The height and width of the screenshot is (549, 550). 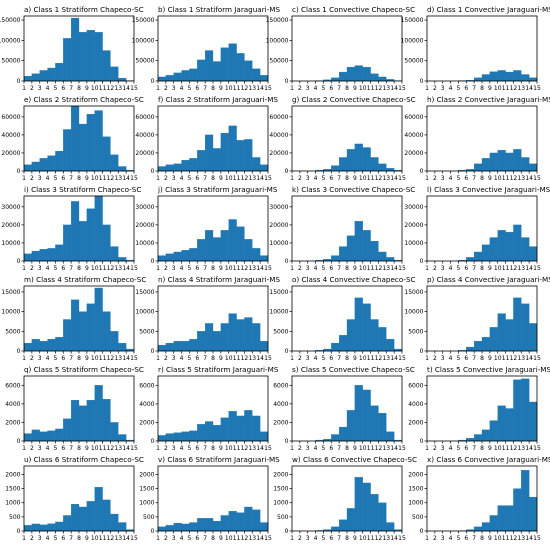 I want to click on y-tick-label: 4000, so click(x=12, y=404).